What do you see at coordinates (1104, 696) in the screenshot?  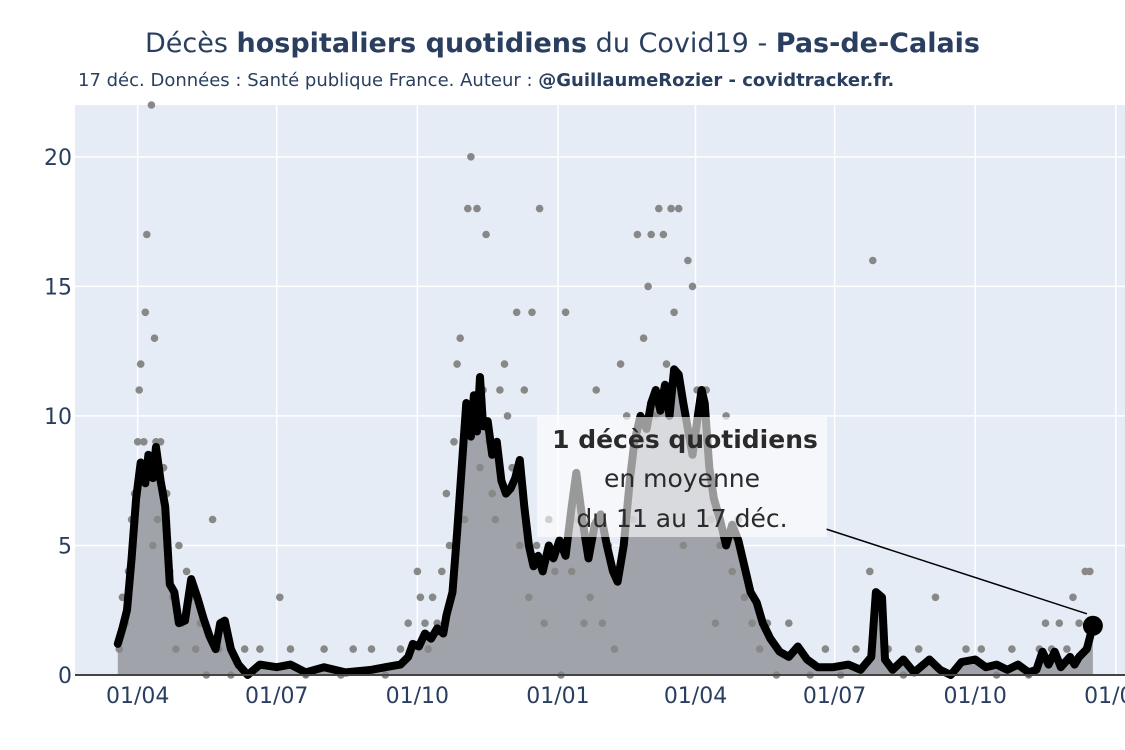 I see `x-tick-label: 01/01` at bounding box center [1104, 696].